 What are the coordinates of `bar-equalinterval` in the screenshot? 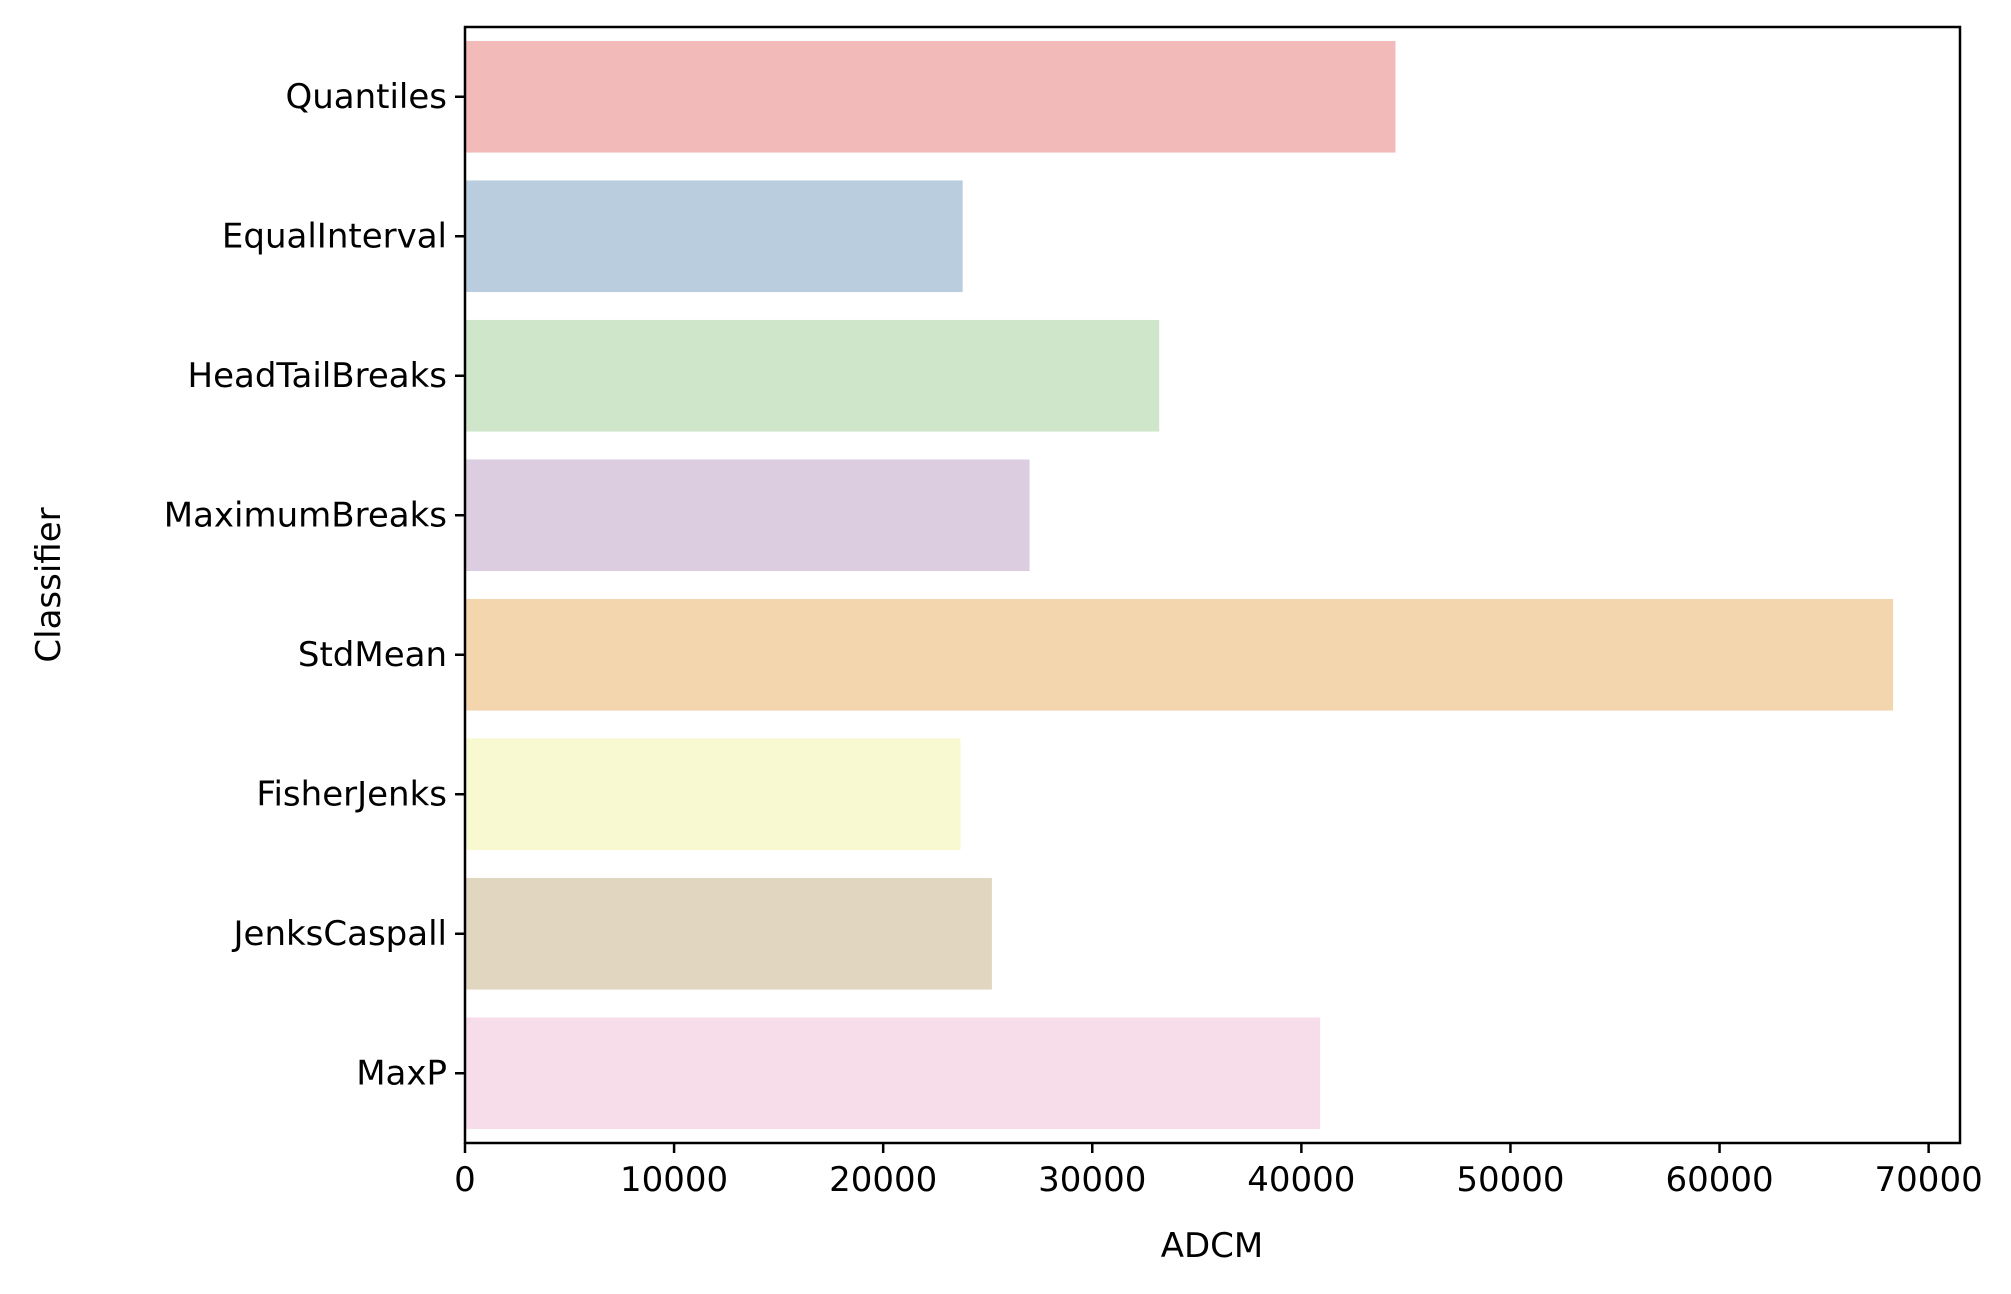 It's located at (714, 236).